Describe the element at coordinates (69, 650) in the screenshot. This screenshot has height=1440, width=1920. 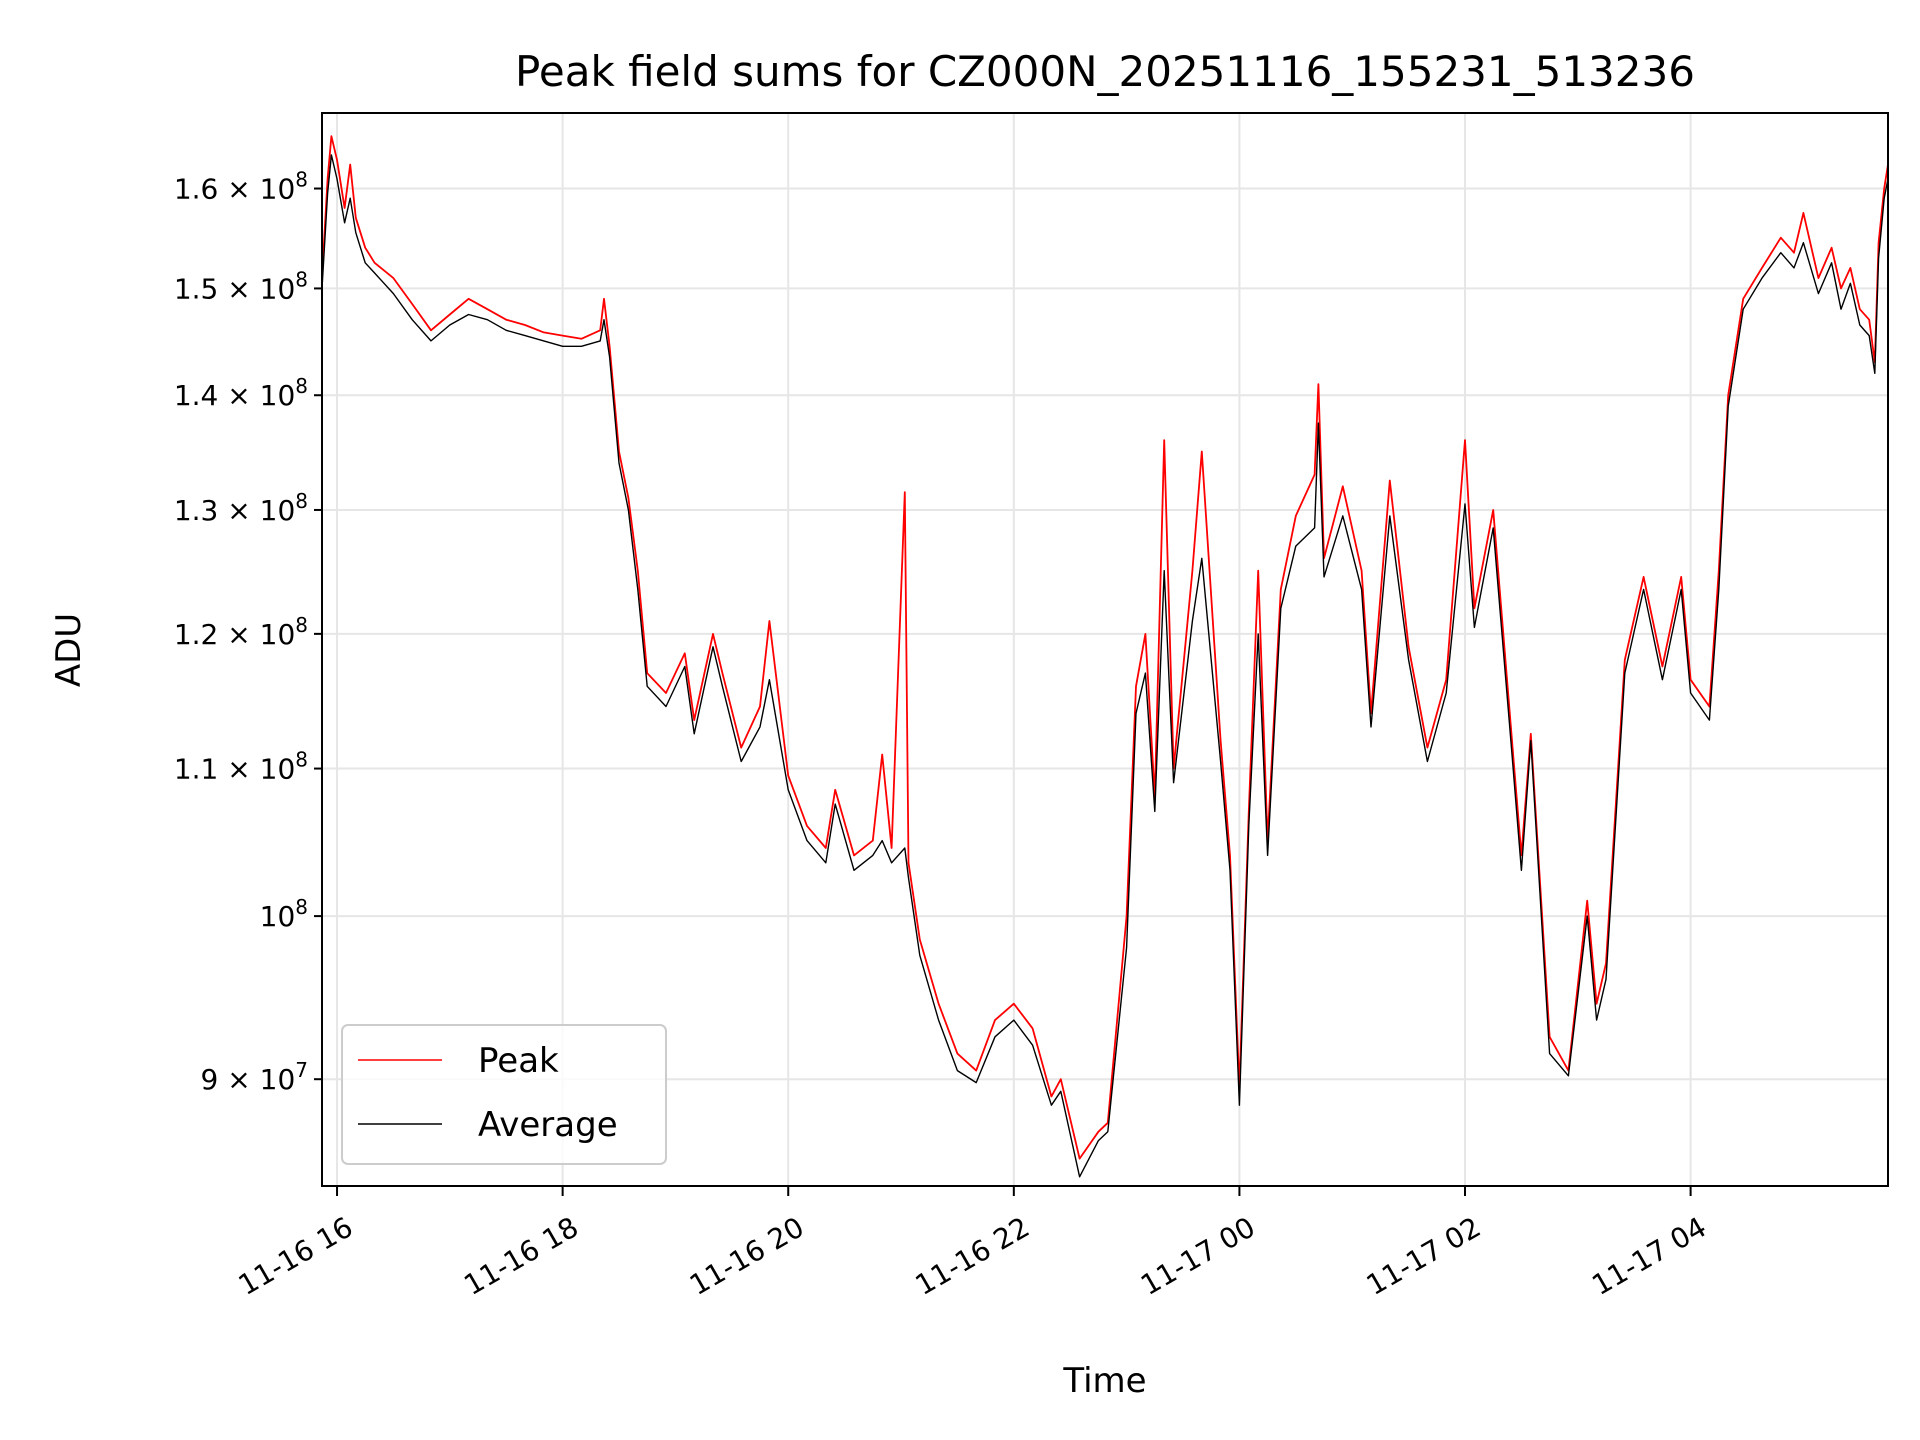
I see `y-axis-label: ADU` at that location.